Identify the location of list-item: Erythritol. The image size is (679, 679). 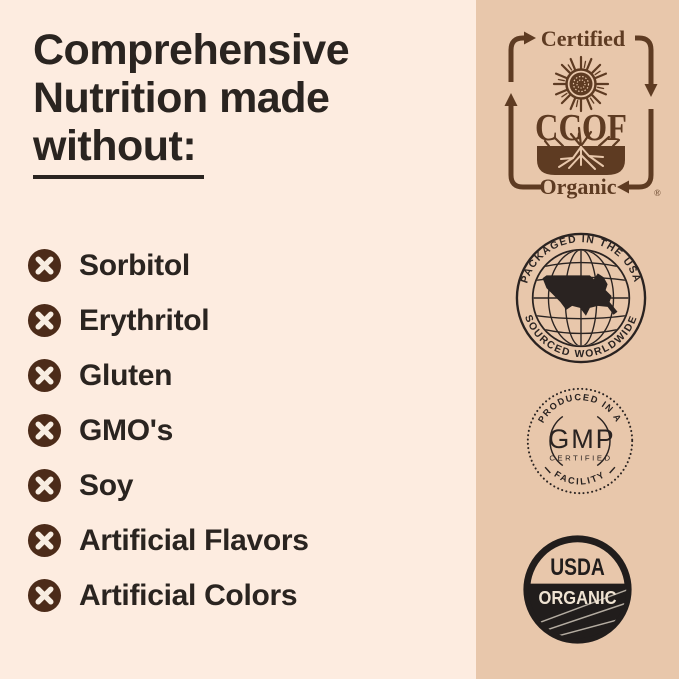
(168, 320).